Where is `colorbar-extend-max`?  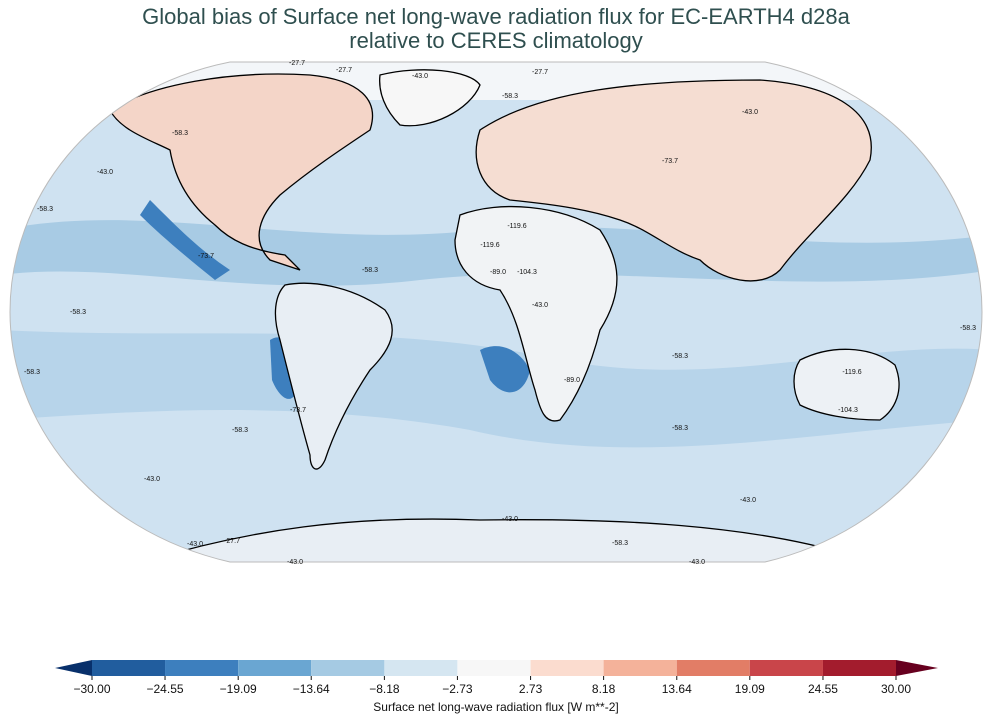
colorbar-extend-max is located at coordinates (917, 668).